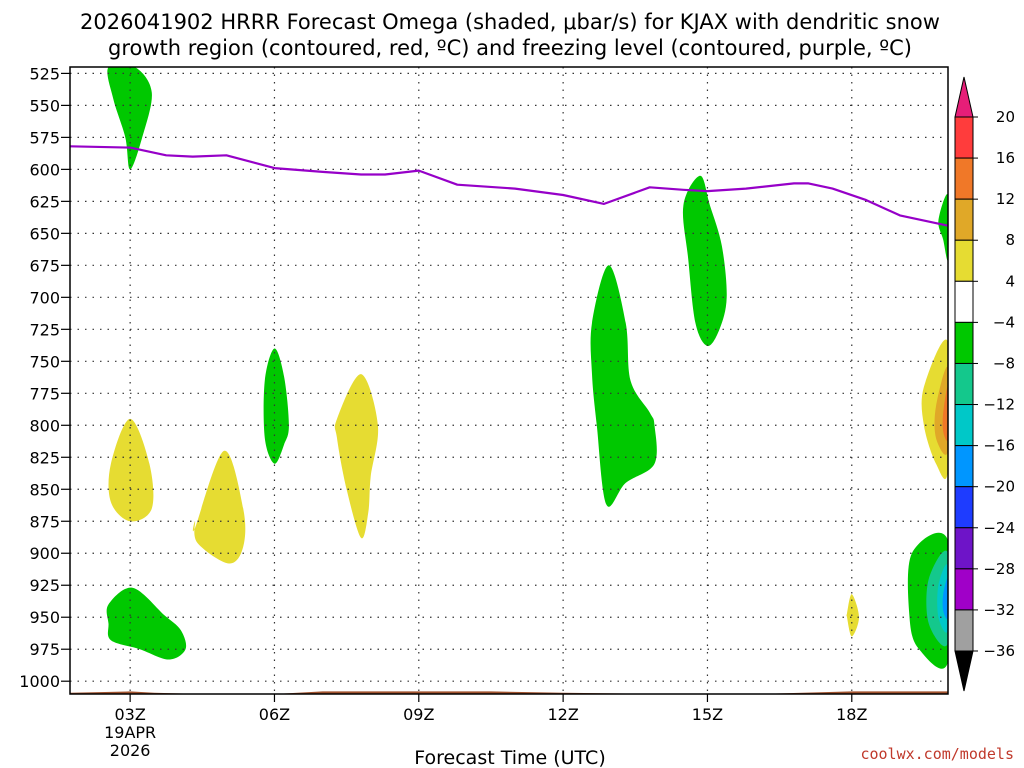  Describe the element at coordinates (418, 714) in the screenshot. I see `x-tick-label-09Z: 09Z` at that location.